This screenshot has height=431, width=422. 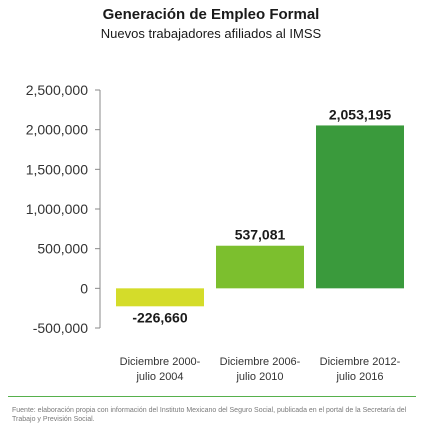 What do you see at coordinates (57, 169) in the screenshot?
I see `y-tick-label: 1,500,000` at bounding box center [57, 169].